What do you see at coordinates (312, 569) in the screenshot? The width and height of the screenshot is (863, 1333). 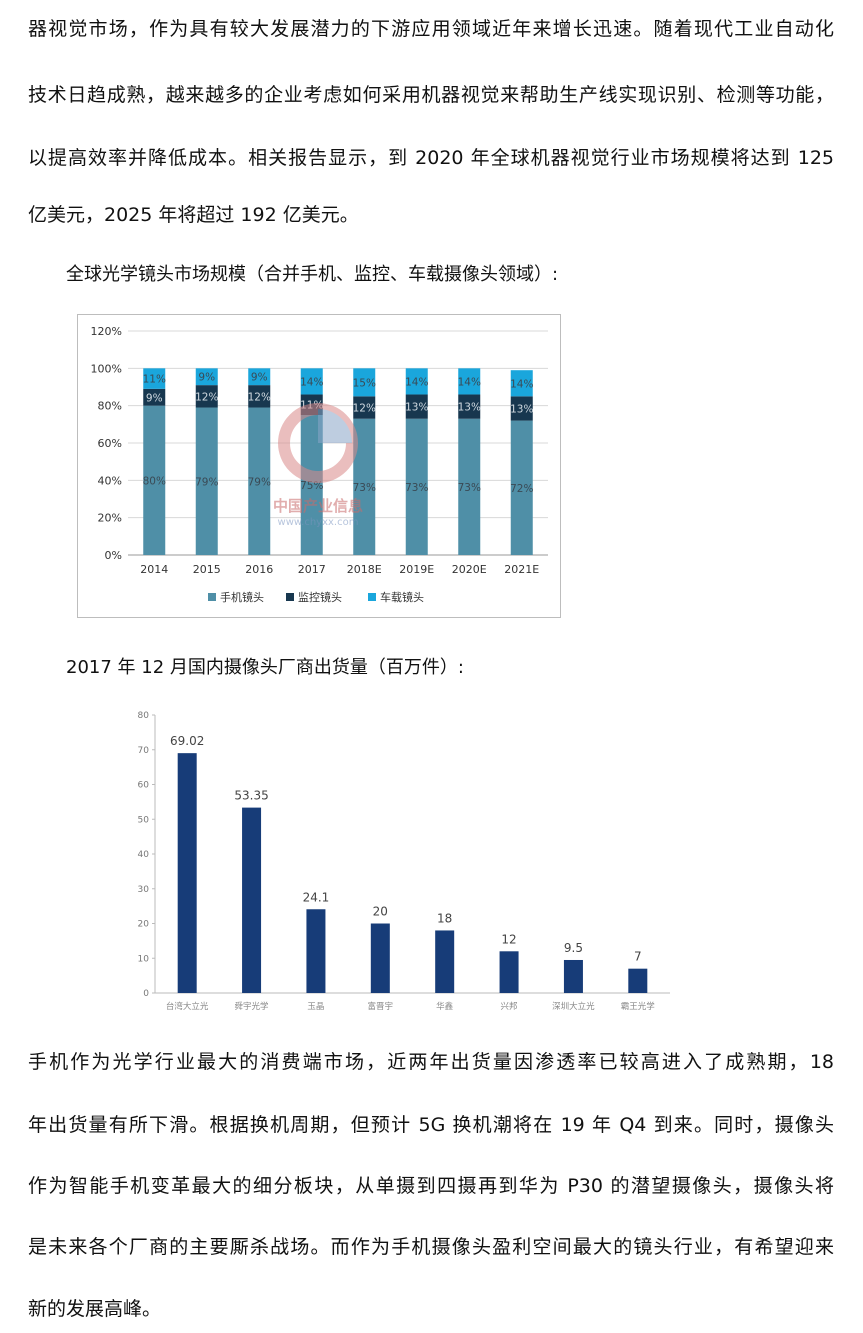 I see `x-tick-label: 2017` at bounding box center [312, 569].